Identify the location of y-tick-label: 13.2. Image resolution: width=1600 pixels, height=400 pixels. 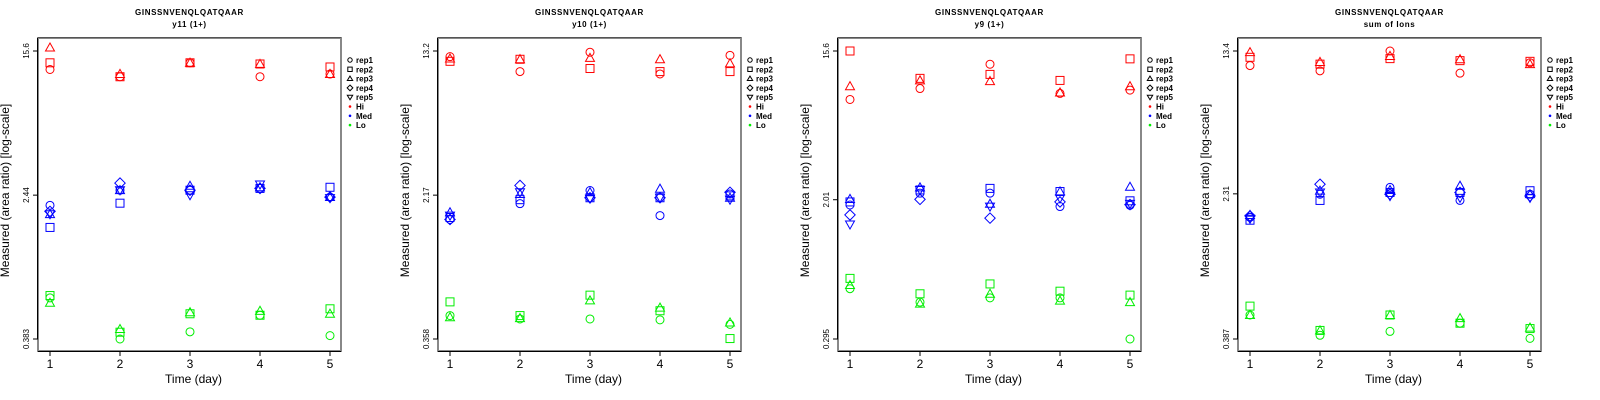
(426, 51).